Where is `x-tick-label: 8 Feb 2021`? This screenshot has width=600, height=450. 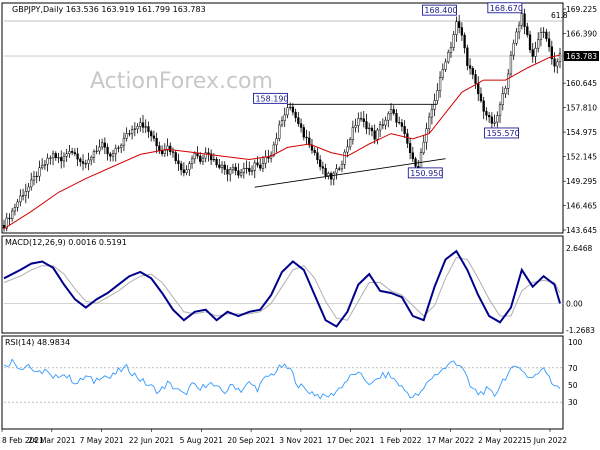 x-tick-label: 8 Feb 2021 is located at coordinates (23, 440).